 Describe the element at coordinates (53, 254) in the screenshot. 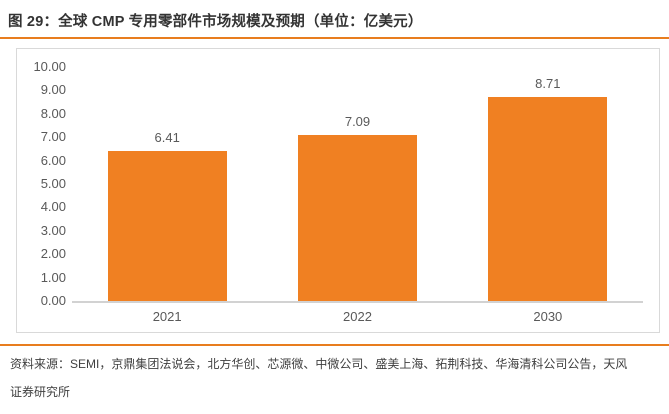

I see `y-axis-tick-label: 2.00` at that location.